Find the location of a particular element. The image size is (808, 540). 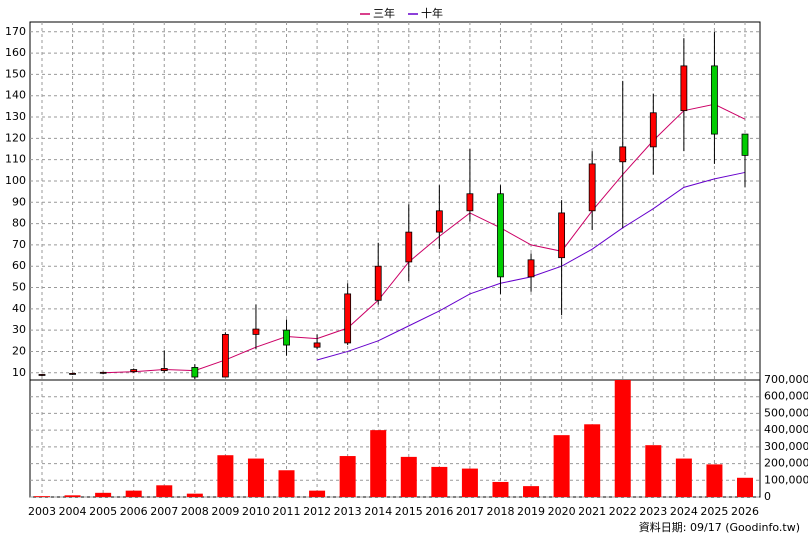

x-tick-label: 2008 is located at coordinates (195, 511).